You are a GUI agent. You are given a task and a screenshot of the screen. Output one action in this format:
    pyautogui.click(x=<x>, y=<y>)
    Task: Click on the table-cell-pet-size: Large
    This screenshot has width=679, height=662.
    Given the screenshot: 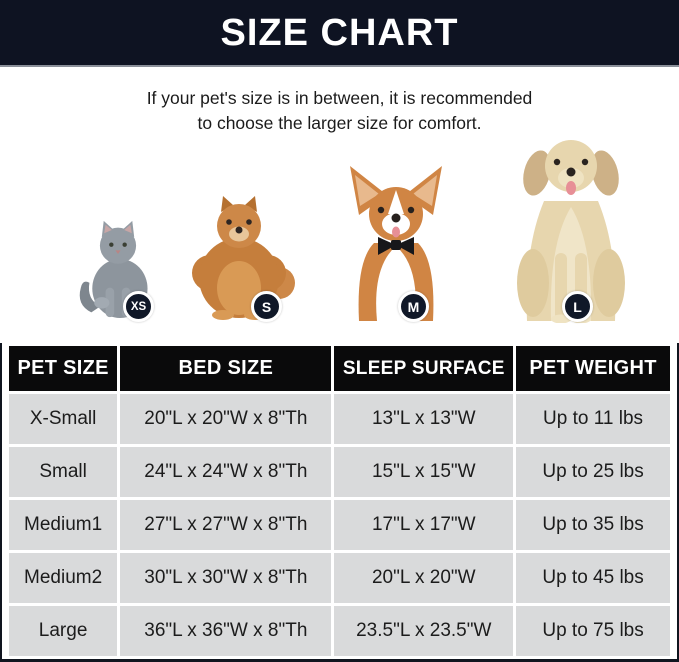 What is the action you would take?
    pyautogui.click(x=63, y=631)
    